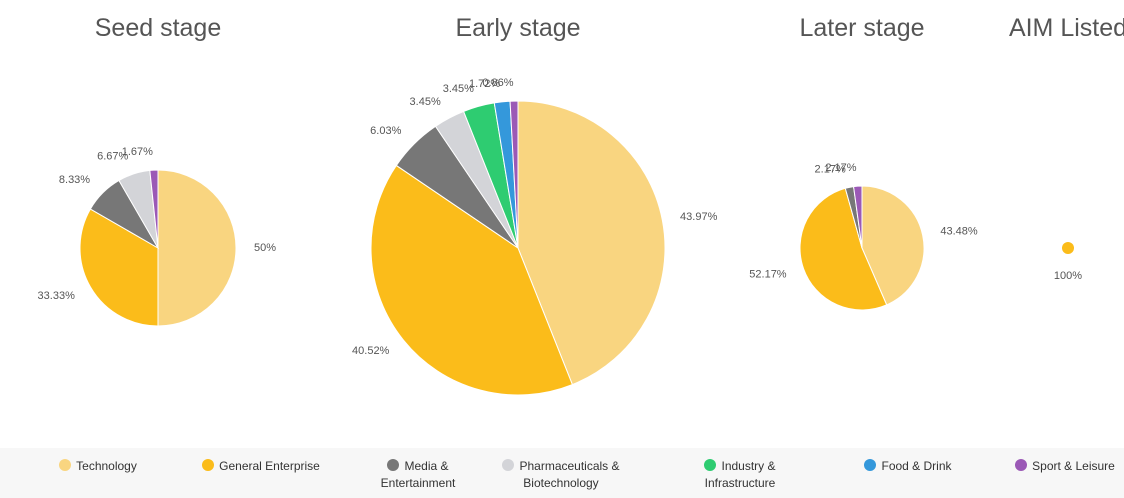  Describe the element at coordinates (517, 28) in the screenshot. I see `chart-title: Early stage` at that location.